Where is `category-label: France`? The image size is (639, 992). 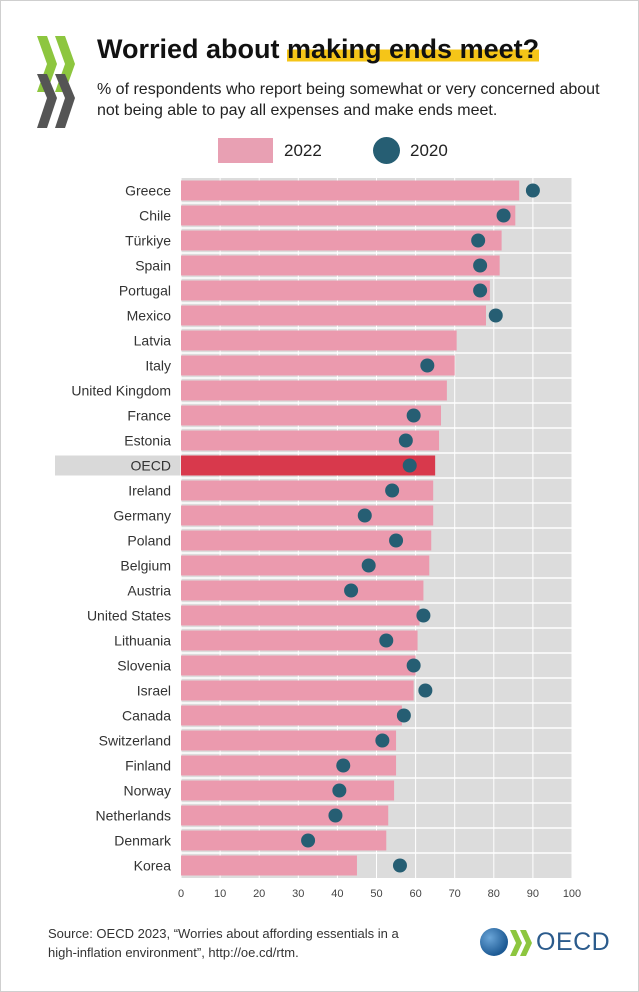
category-label: France is located at coordinates (149, 416).